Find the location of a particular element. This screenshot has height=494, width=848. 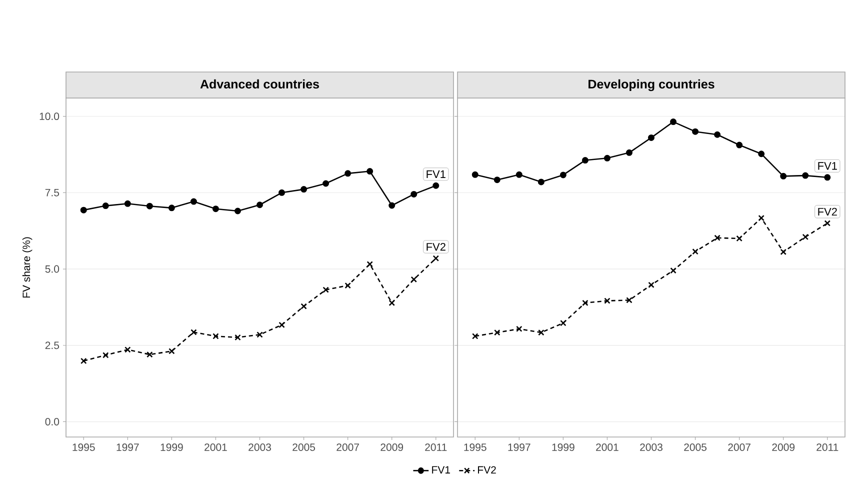

y-tick-label: 0.0 is located at coordinates (52, 422).